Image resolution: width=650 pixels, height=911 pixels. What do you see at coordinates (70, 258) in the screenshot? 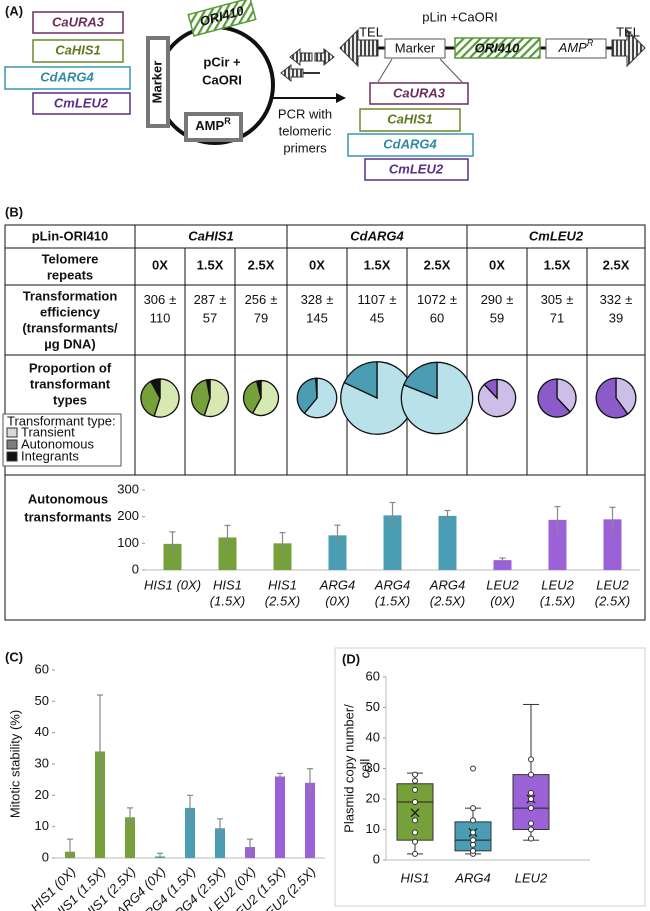
I see `row-label: Telomere` at bounding box center [70, 258].